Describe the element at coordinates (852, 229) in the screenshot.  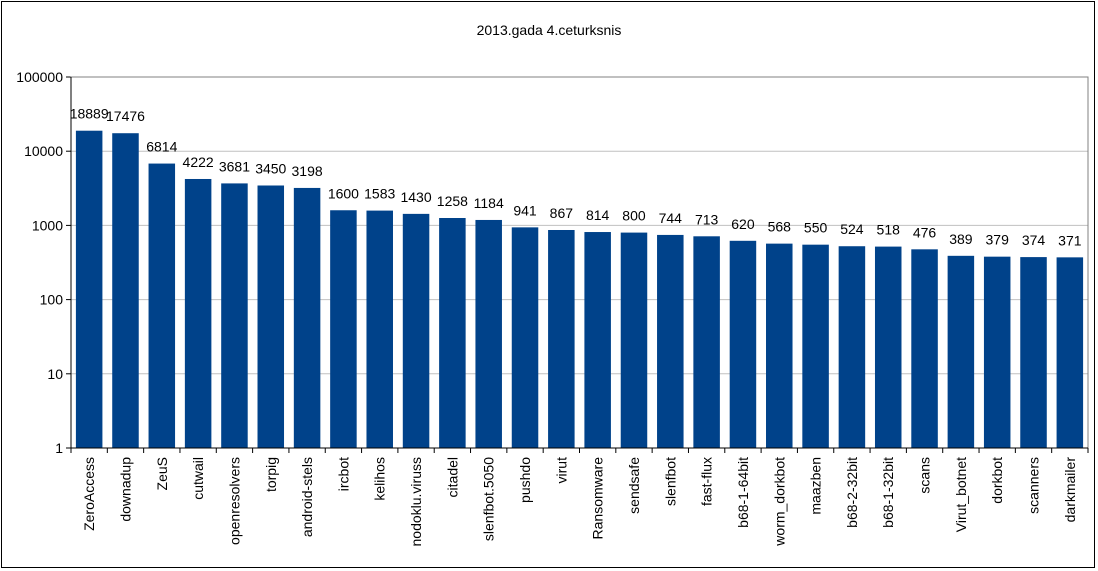
I see `data-label: 524` at that location.